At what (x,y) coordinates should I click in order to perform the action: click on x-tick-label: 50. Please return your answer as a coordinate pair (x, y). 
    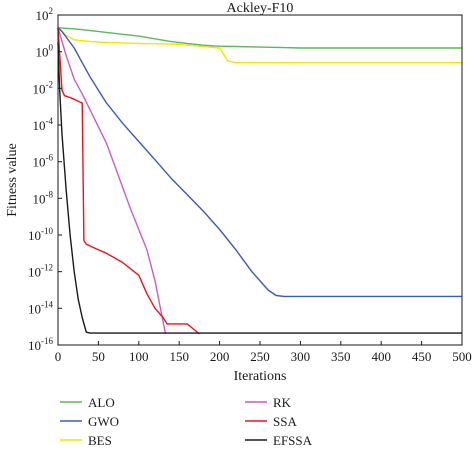
    Looking at the image, I should click on (98, 356).